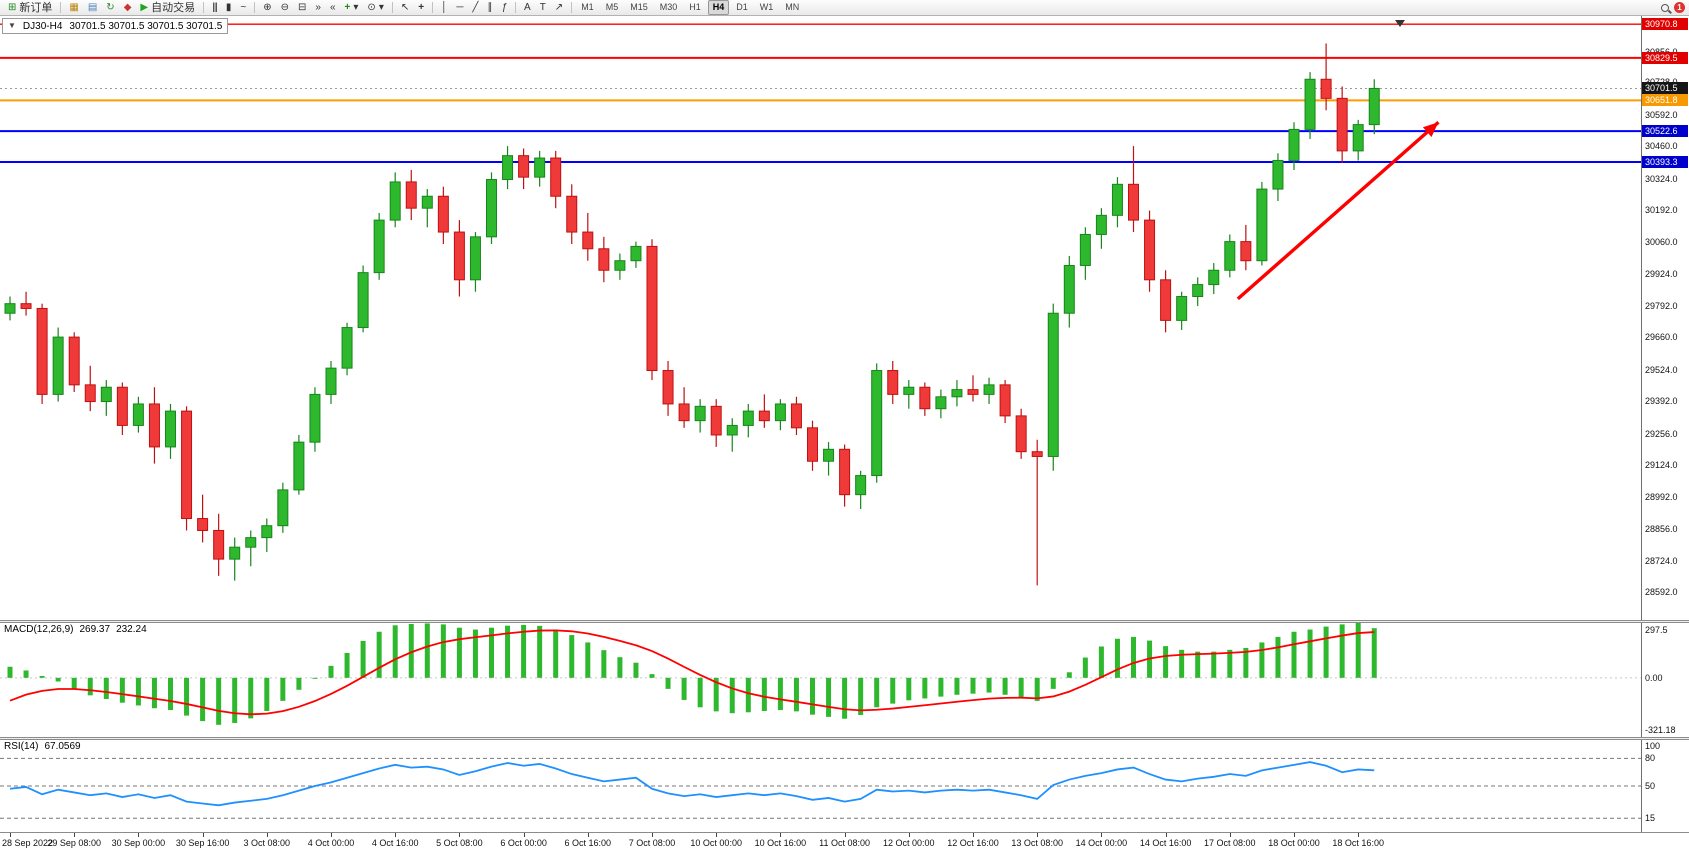 This screenshot has height=854, width=1689. I want to click on zoom-in-button: ⊕, so click(267, 8).